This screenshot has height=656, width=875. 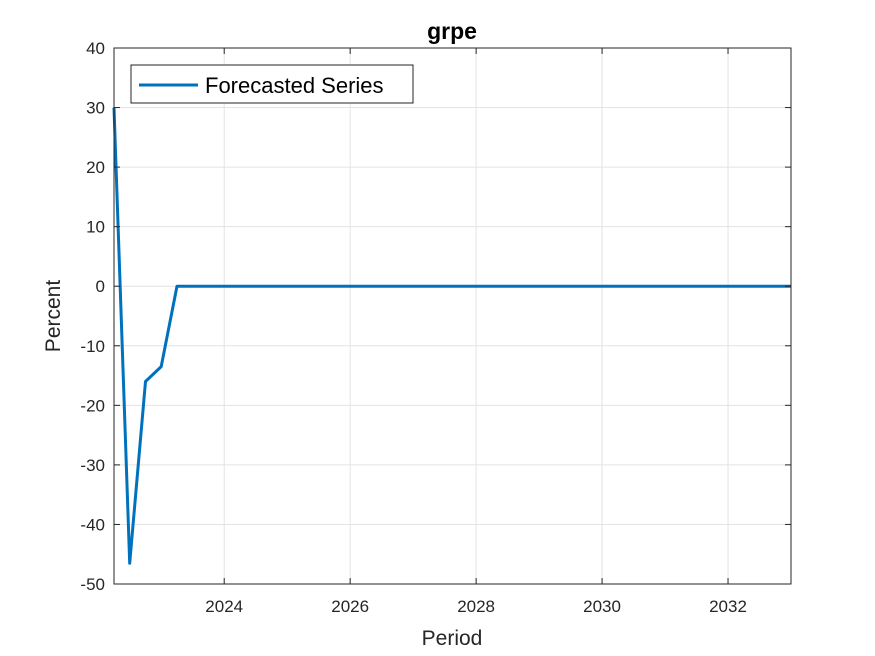 What do you see at coordinates (92, 405) in the screenshot?
I see `y-tick-label: -20` at bounding box center [92, 405].